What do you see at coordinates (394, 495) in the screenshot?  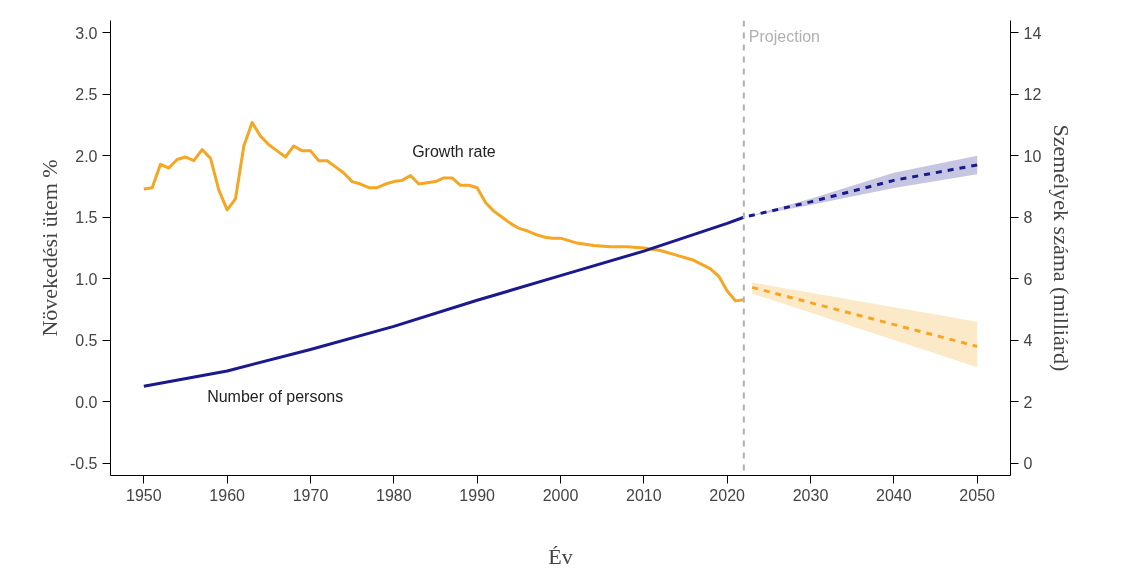 I see `x-tick-label: 1980` at bounding box center [394, 495].